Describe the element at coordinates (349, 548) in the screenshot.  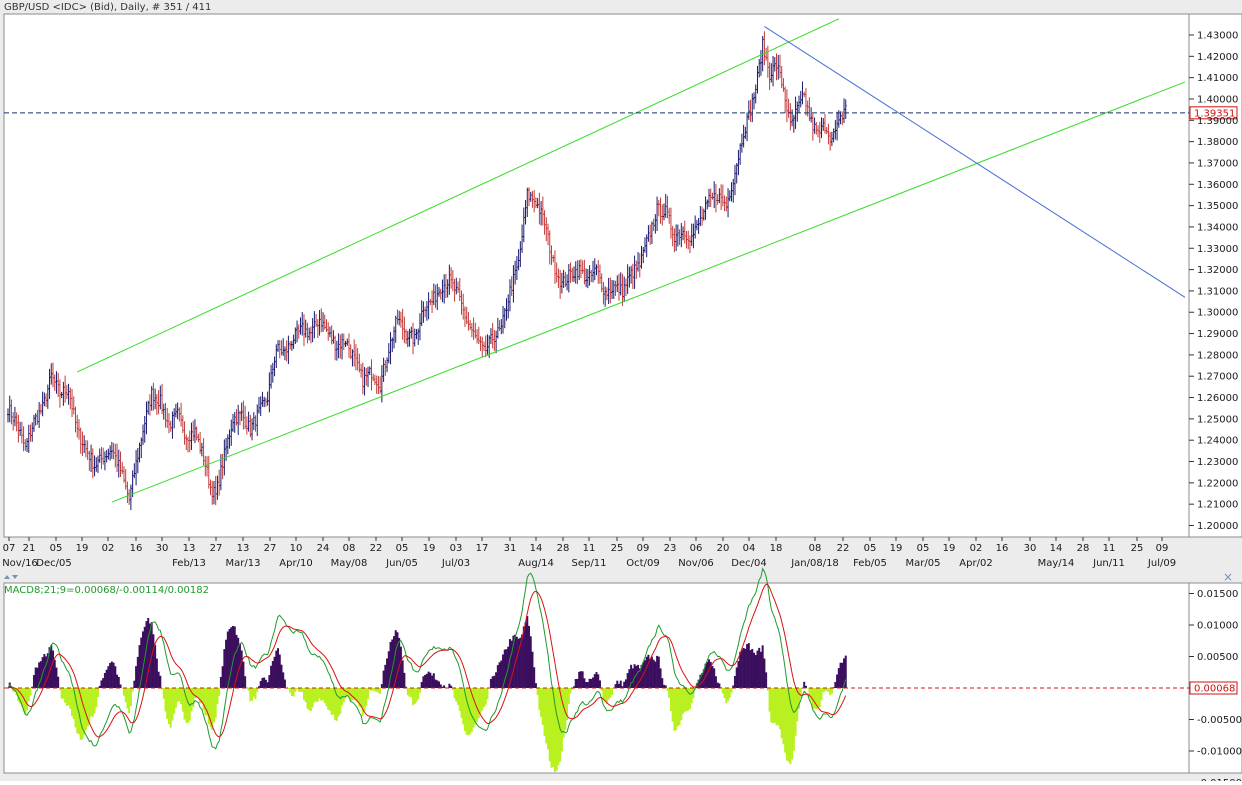
I see `date-tick-label: 08` at that location.